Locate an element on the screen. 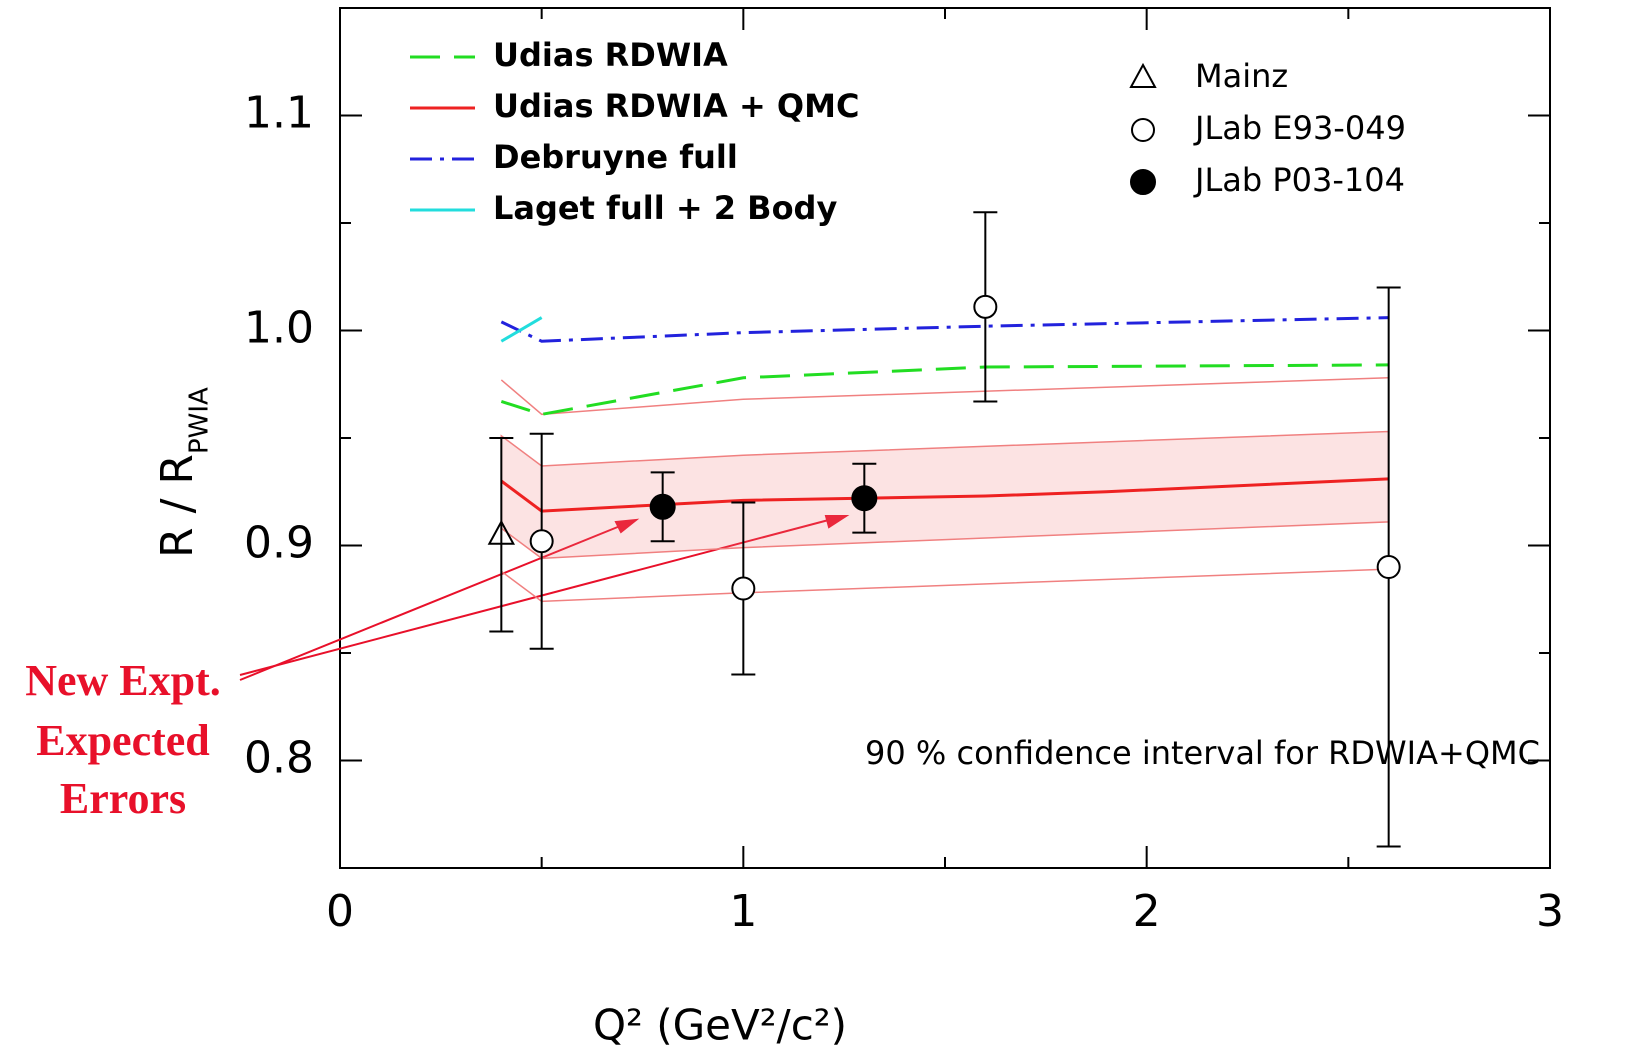  y-tick-label: 1.0 is located at coordinates (279, 328).